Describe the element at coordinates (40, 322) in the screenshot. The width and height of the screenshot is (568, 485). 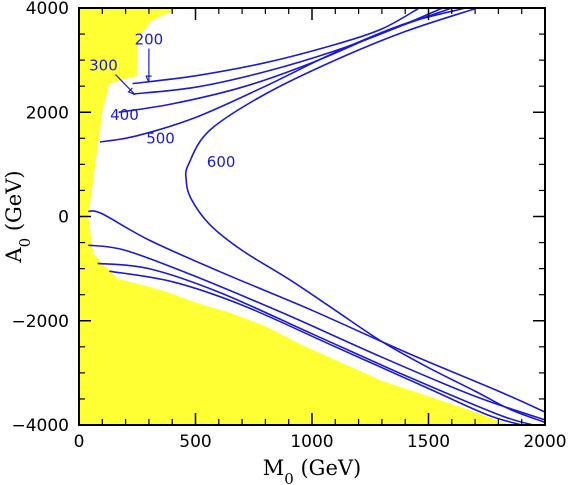
I see `y-tick-label: −2000` at that location.